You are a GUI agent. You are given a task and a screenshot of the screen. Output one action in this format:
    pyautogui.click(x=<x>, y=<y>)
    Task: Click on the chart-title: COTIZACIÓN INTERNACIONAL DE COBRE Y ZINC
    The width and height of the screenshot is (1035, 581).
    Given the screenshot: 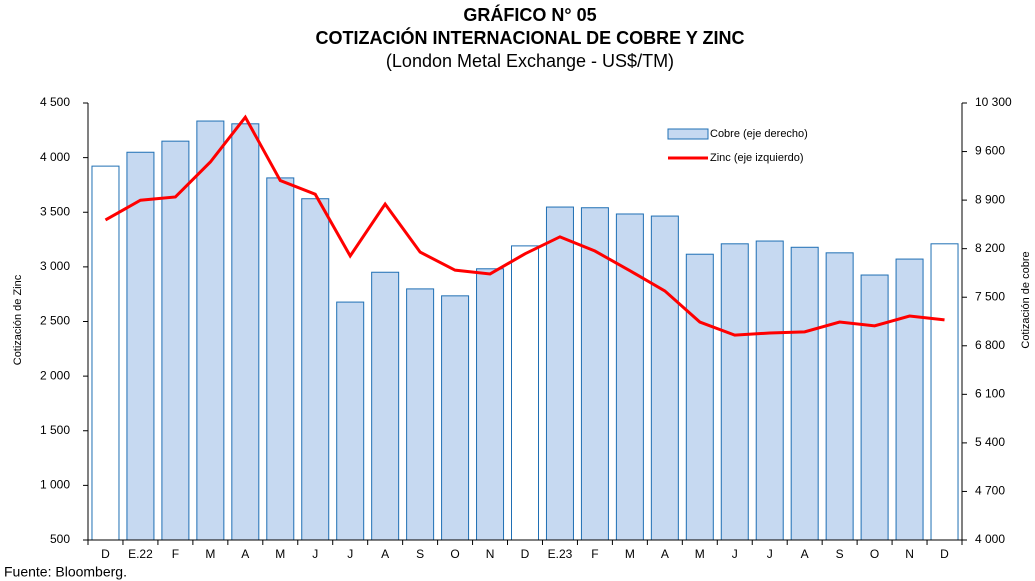 What is the action you would take?
    pyautogui.click(x=529, y=37)
    